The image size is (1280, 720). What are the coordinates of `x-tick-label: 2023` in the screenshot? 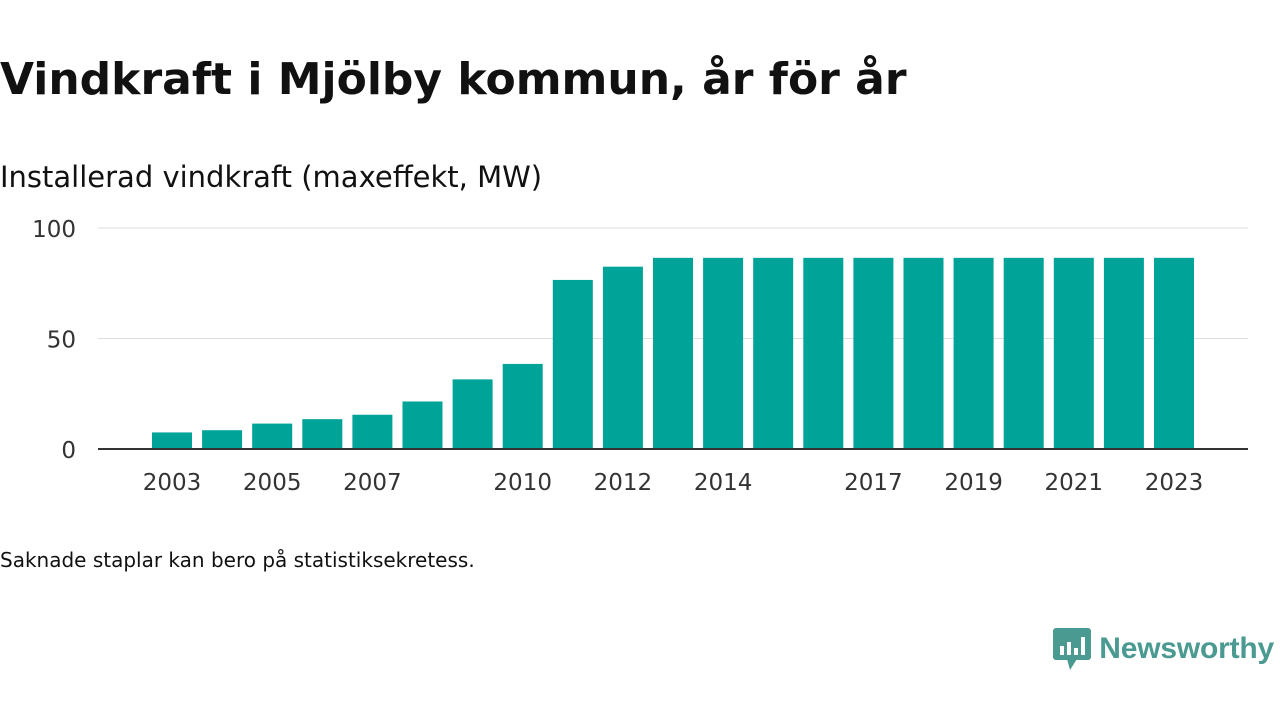 It's located at (1174, 483).